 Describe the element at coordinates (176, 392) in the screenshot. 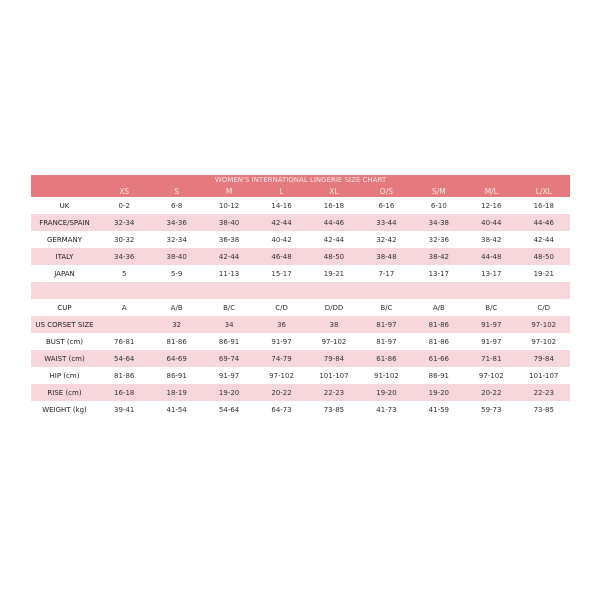

I see `table-cell: 18-19` at that location.